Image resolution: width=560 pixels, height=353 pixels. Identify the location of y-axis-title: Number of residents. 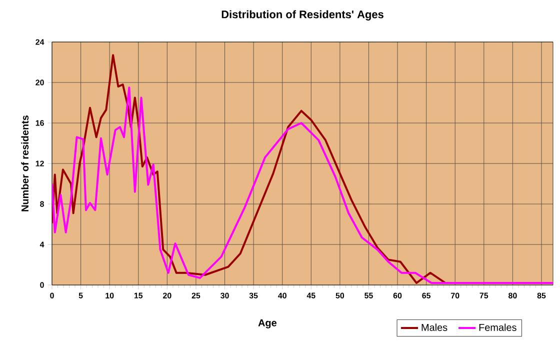
(25, 163).